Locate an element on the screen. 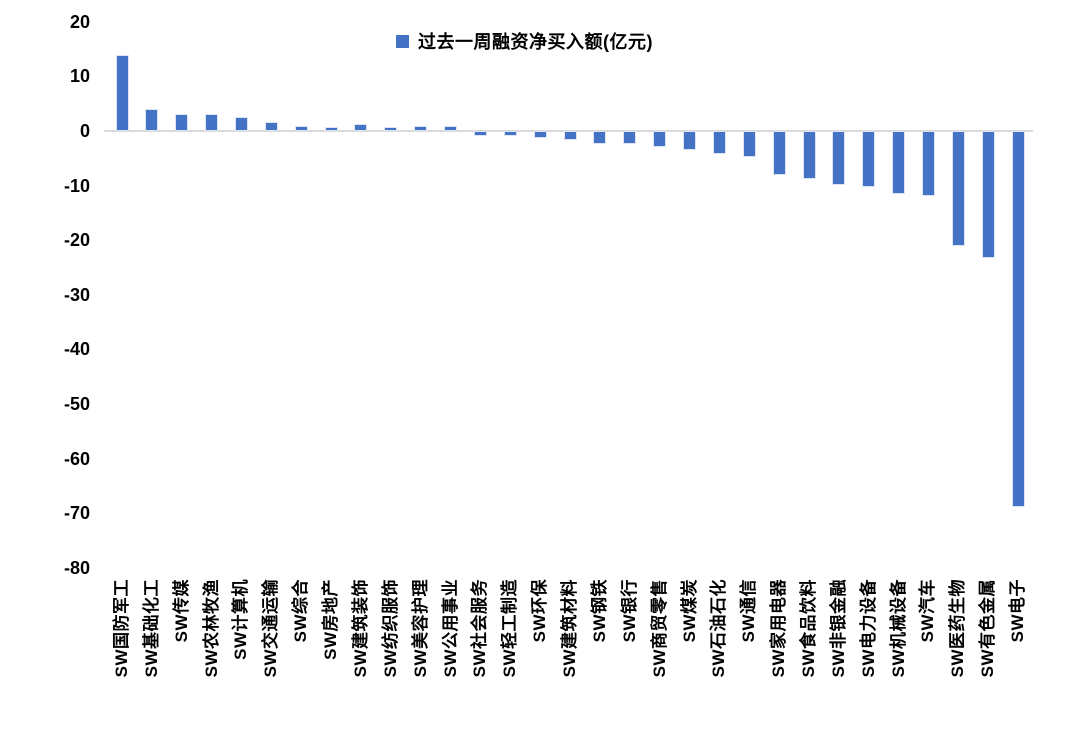  x-category-label: SW机械设备 is located at coordinates (898, 628).